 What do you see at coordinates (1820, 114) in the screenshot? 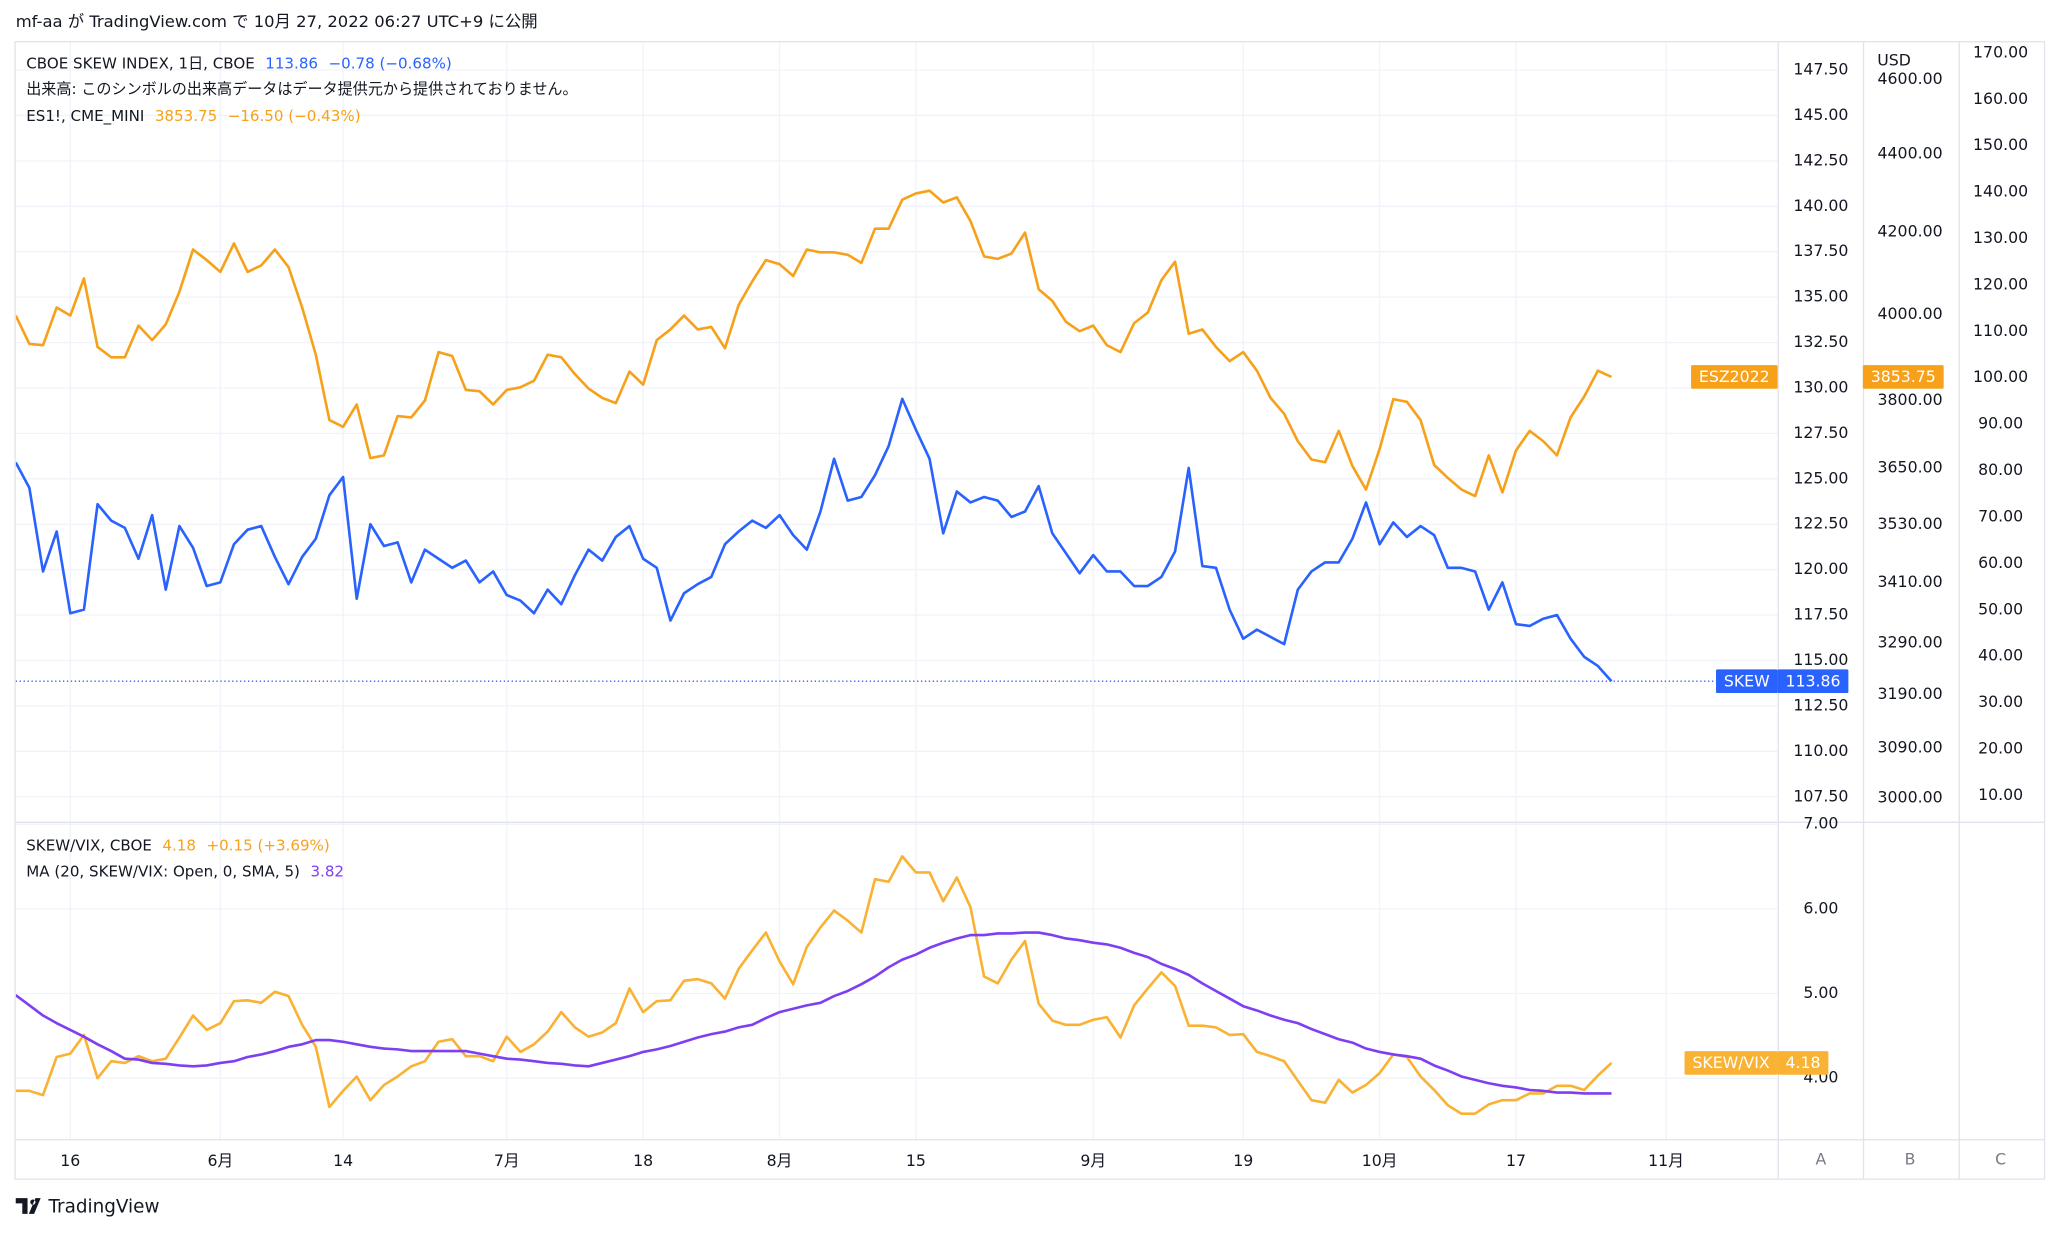
I see `y-tick-label: 145.00` at bounding box center [1820, 114].